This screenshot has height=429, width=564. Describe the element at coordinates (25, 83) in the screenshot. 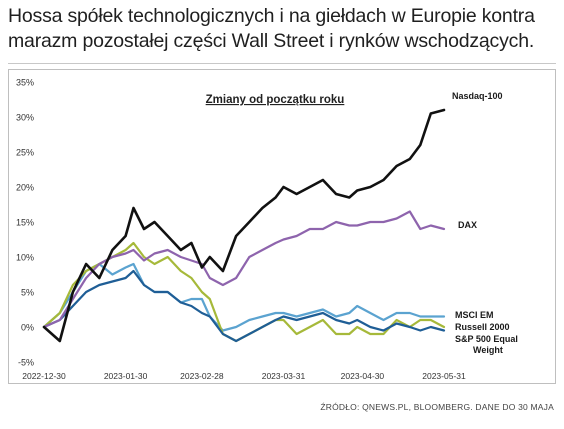

I see `y-tick-label: 35%` at that location.